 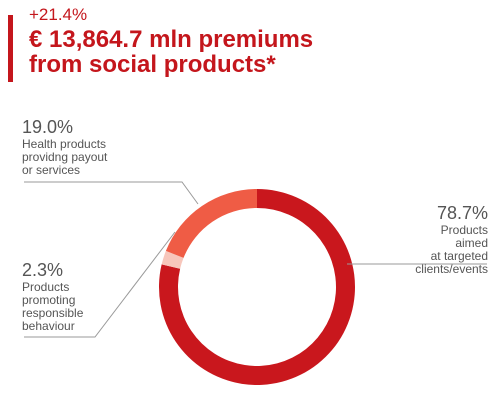 I want to click on slice-desc-responsible: Products promoting responsible behaviour, so click(x=53, y=306).